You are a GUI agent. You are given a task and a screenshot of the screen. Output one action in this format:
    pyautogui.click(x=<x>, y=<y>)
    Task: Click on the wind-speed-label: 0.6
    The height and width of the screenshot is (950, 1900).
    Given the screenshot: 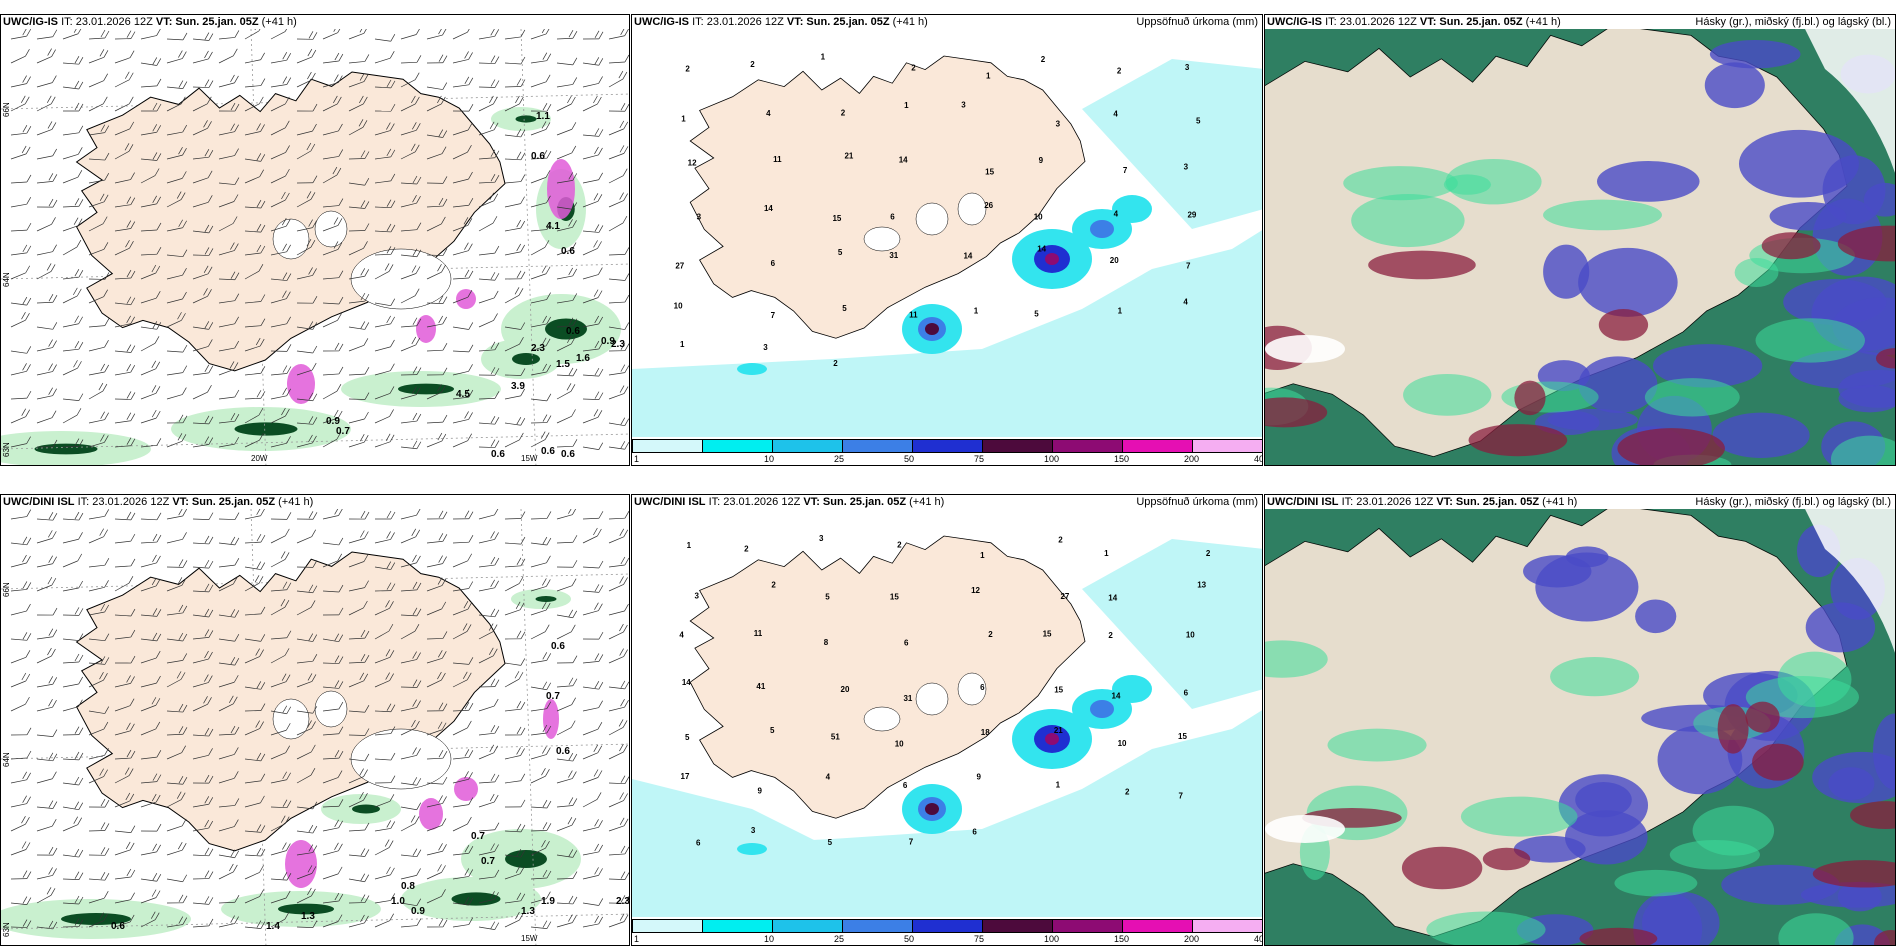 What is the action you would take?
    pyautogui.click(x=538, y=156)
    